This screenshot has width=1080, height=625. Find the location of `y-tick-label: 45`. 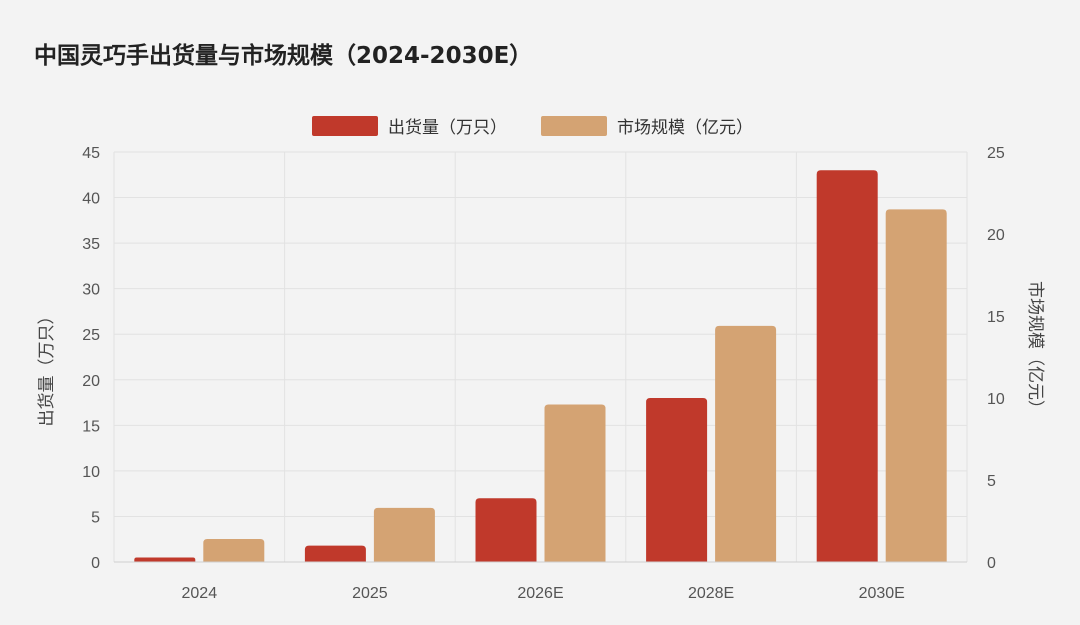

y-tick-label: 45 is located at coordinates (91, 153).